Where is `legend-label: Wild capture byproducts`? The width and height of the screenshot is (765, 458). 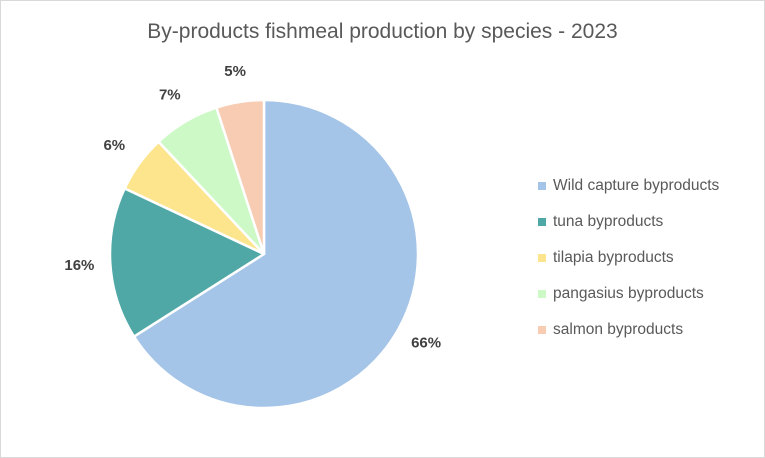 legend-label: Wild capture byproducts is located at coordinates (636, 185).